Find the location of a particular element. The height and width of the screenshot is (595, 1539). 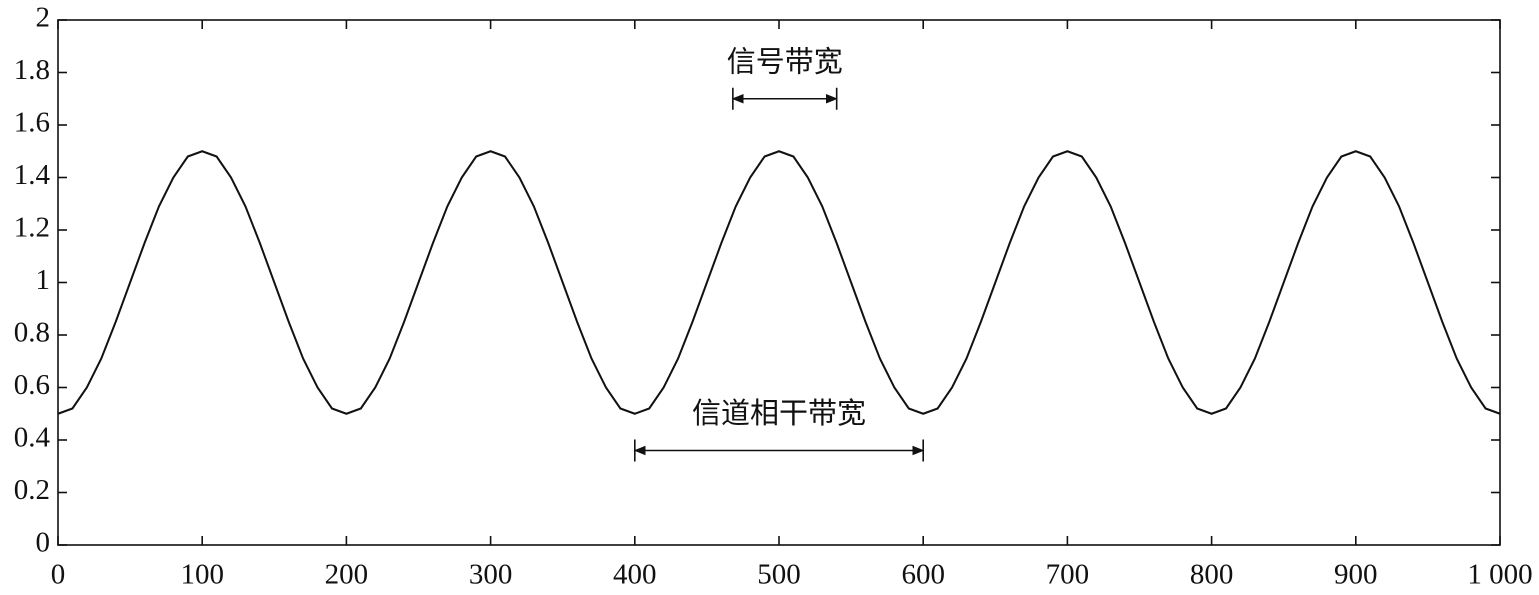

y-tick-label: 1 is located at coordinates (43, 280).